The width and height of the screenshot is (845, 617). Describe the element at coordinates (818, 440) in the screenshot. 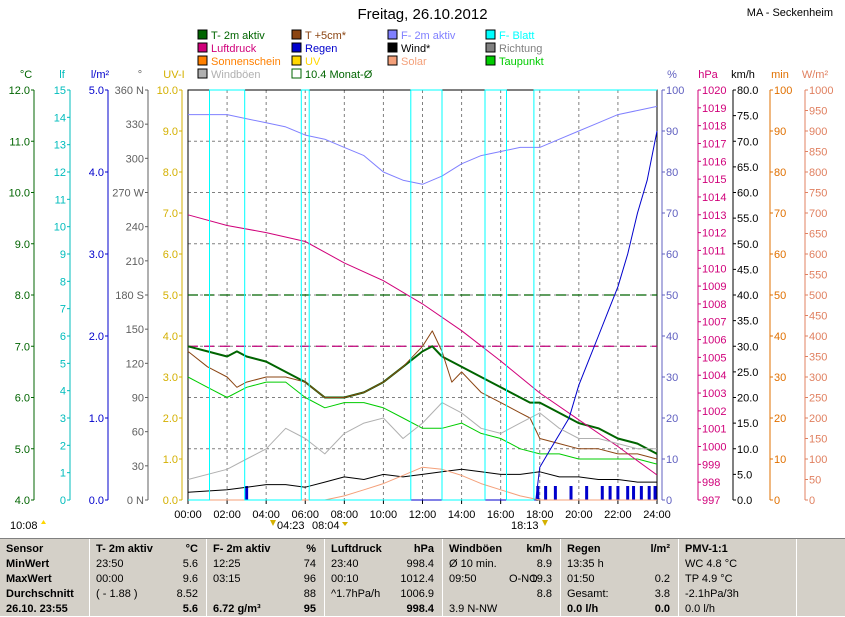

I see `solar-tick-label: 150` at that location.